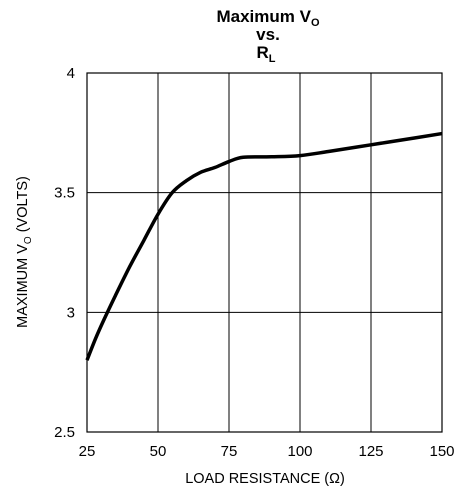 This screenshot has height=493, width=463. What do you see at coordinates (71, 312) in the screenshot?
I see `y-tick-label: 3` at bounding box center [71, 312].